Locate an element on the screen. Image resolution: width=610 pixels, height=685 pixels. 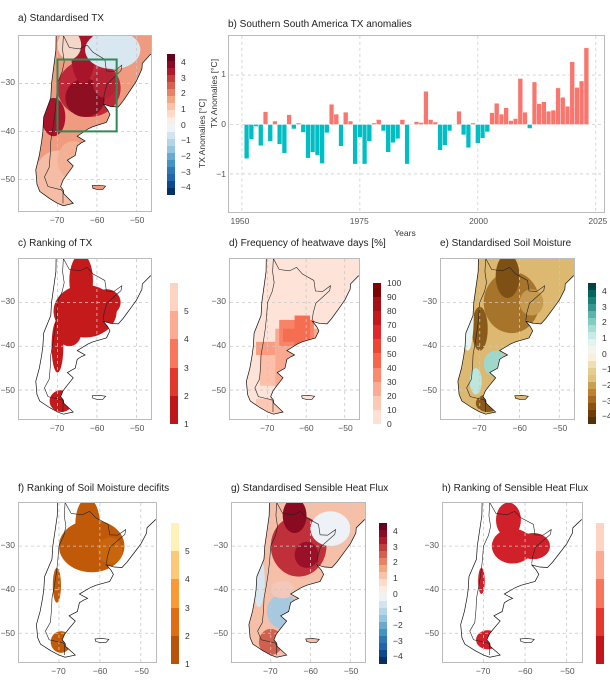
bar-2003 is located at coordinates (492, 118).